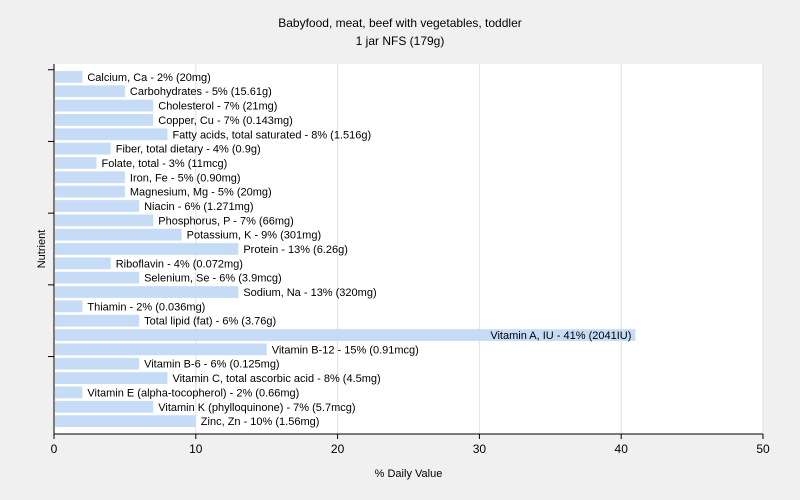 This screenshot has width=800, height=500. I want to click on x-tick-labels: 0 10 20 30 40 50, so click(410, 449).